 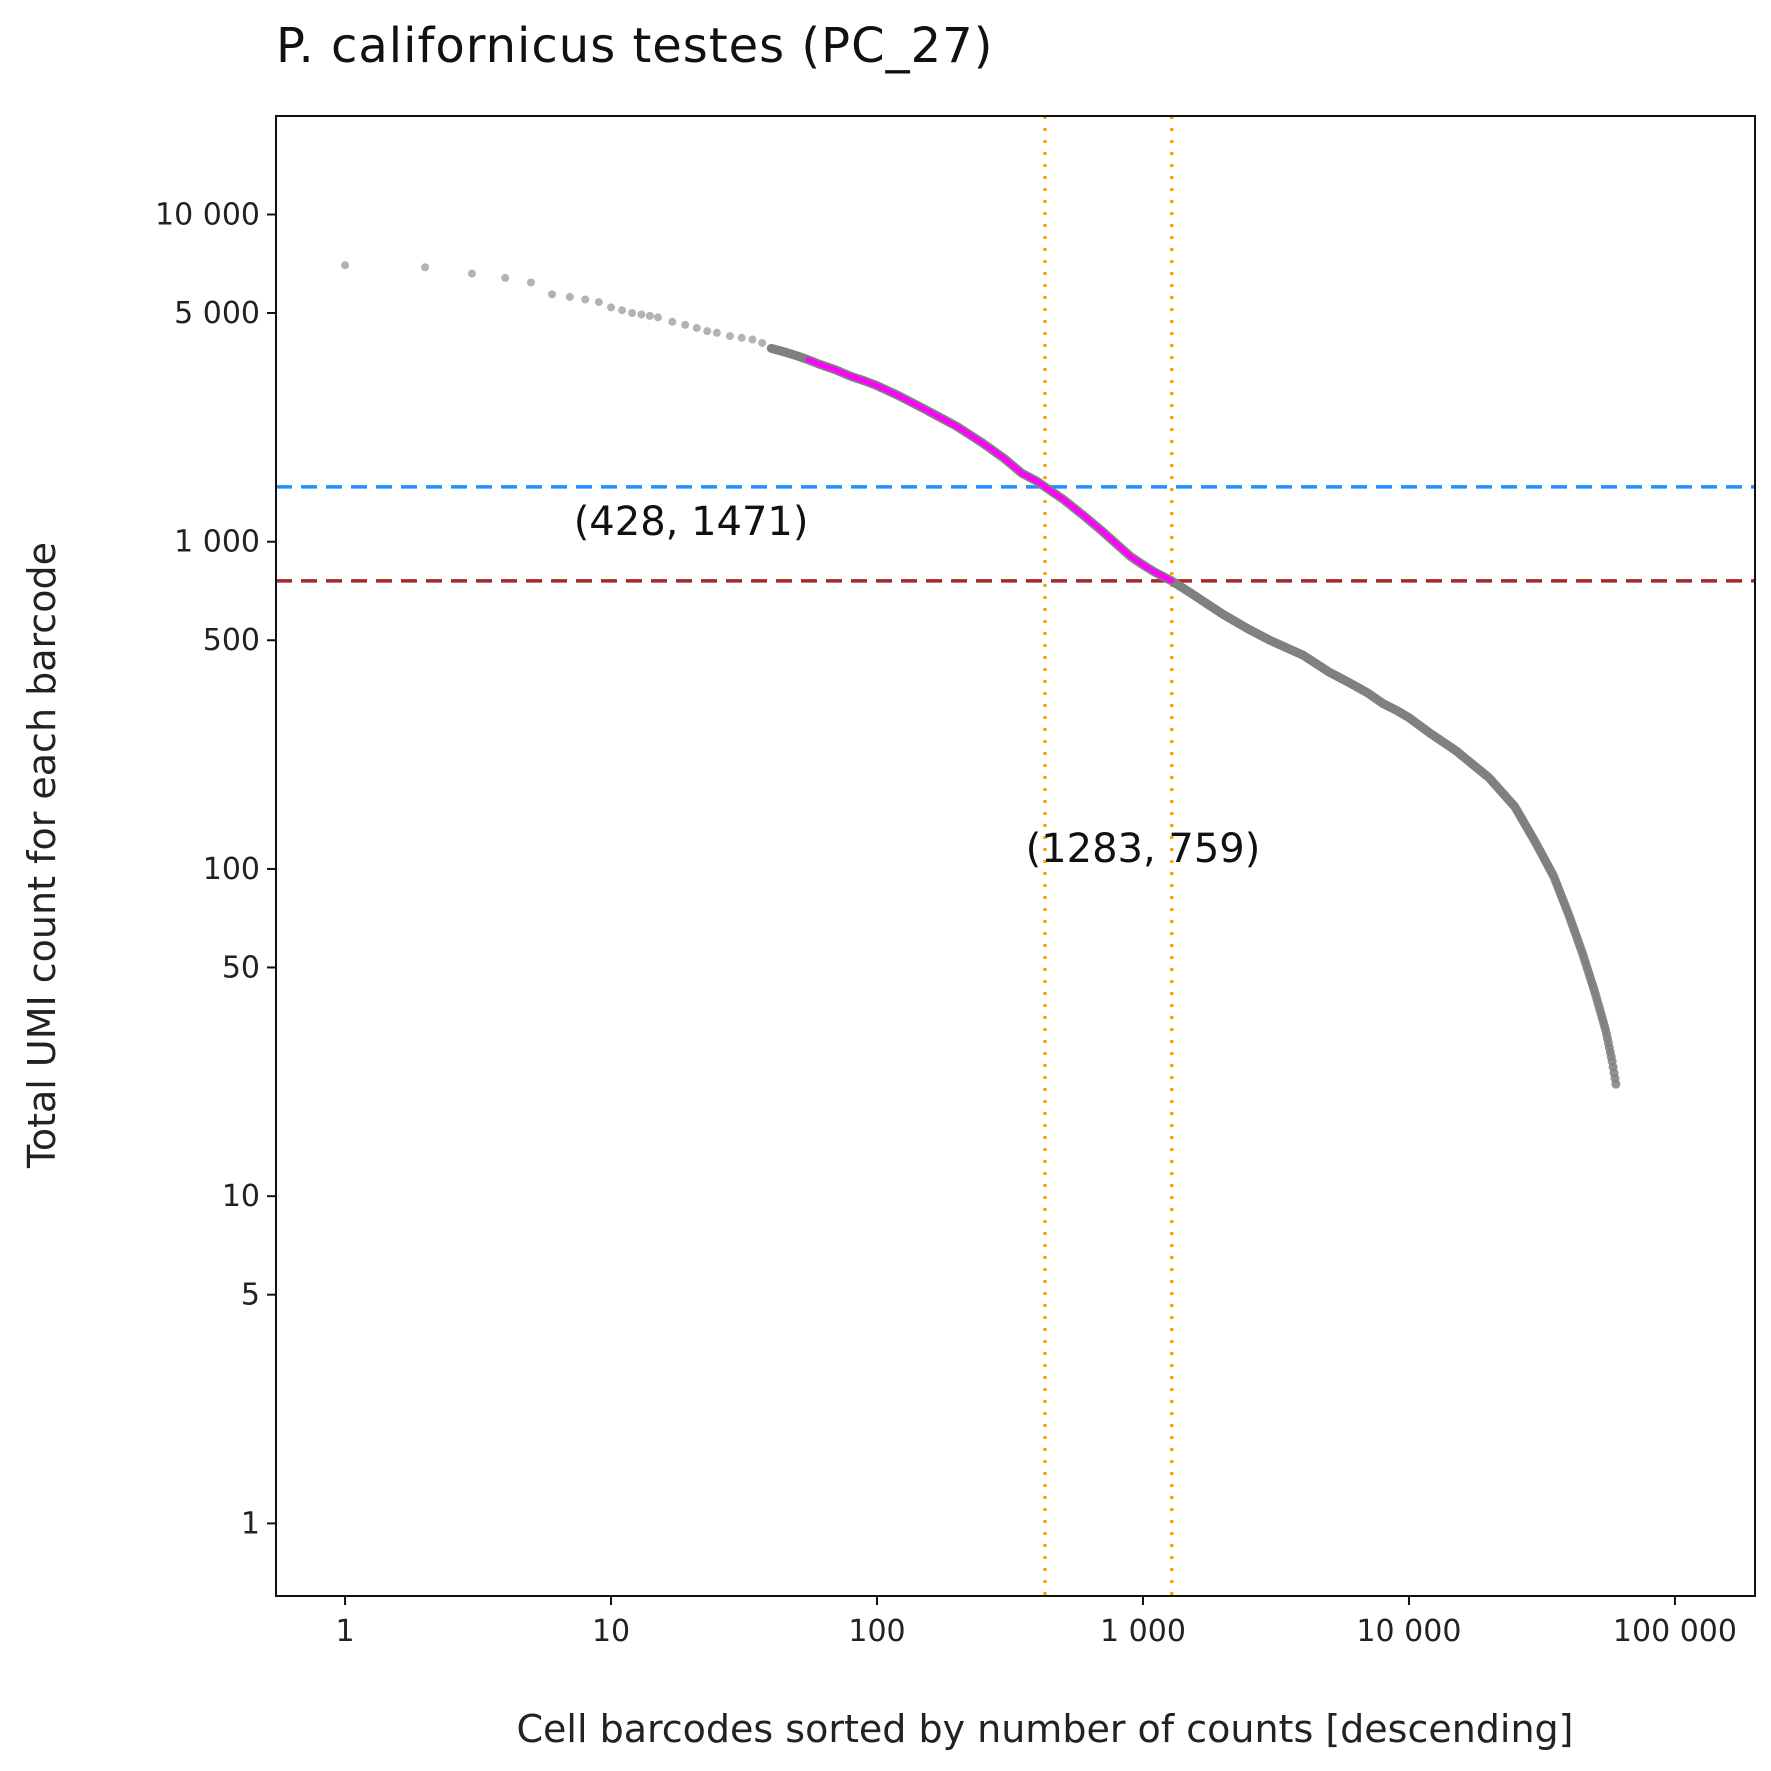 What do you see at coordinates (1143, 1631) in the screenshot?
I see `x-tick-label: 1 000` at bounding box center [1143, 1631].